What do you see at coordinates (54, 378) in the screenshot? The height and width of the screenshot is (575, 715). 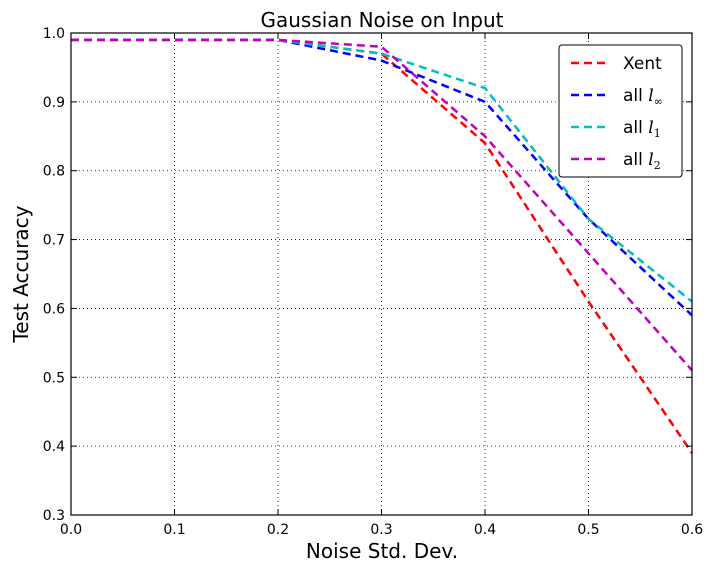 I see `y-tick-label: 0.5` at bounding box center [54, 378].